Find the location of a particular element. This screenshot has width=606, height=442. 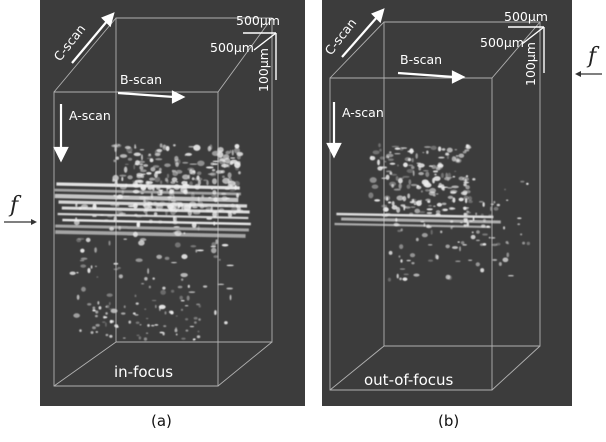

scale-bar is located at coordinates (260, 56).